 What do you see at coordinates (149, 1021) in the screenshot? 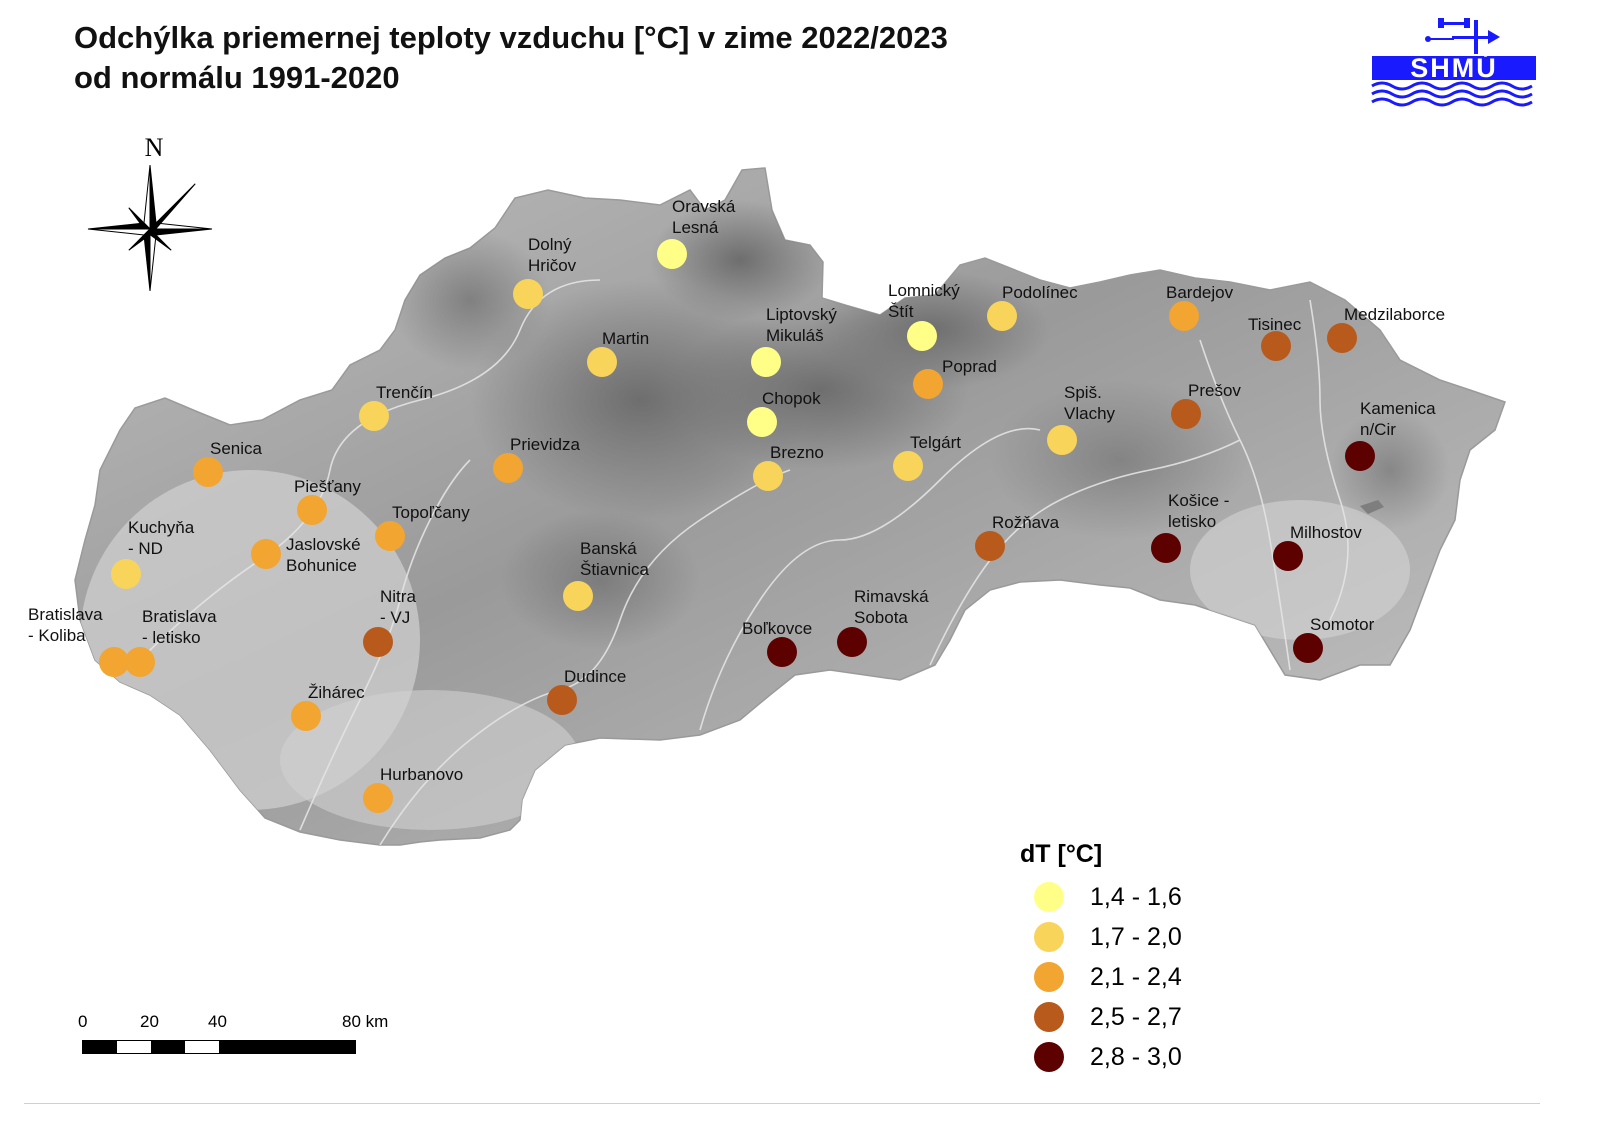
I see `scale-label: 20` at bounding box center [149, 1021].